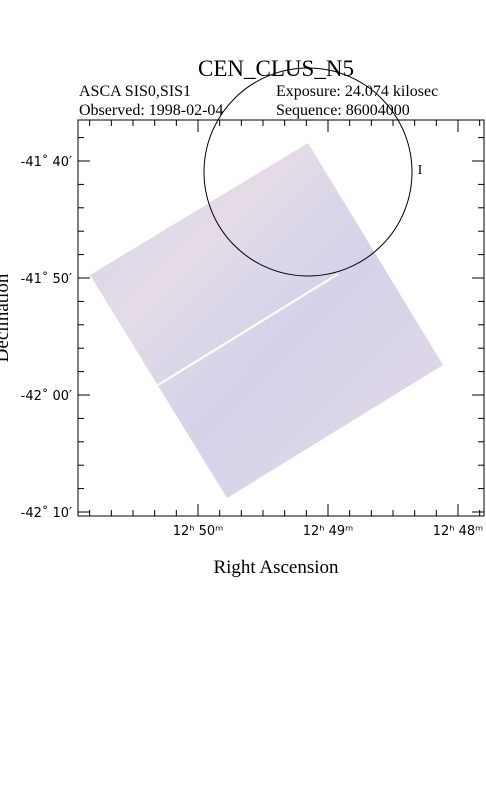 The height and width of the screenshot is (792, 486). What do you see at coordinates (420, 170) in the screenshot?
I see `marker-label: I` at bounding box center [420, 170].